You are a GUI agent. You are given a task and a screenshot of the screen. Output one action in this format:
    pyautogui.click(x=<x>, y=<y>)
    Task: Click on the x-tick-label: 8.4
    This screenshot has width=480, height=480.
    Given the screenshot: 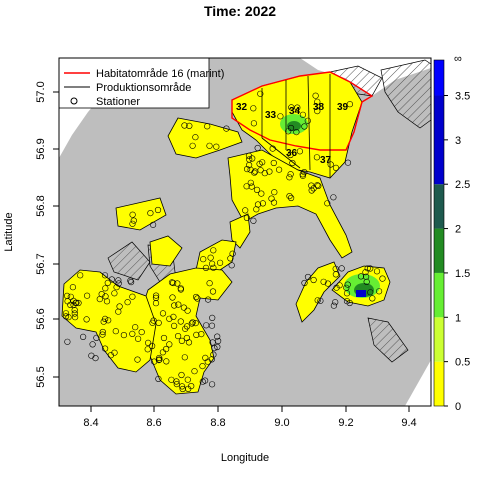 What is the action you would take?
    pyautogui.click(x=90, y=423)
    